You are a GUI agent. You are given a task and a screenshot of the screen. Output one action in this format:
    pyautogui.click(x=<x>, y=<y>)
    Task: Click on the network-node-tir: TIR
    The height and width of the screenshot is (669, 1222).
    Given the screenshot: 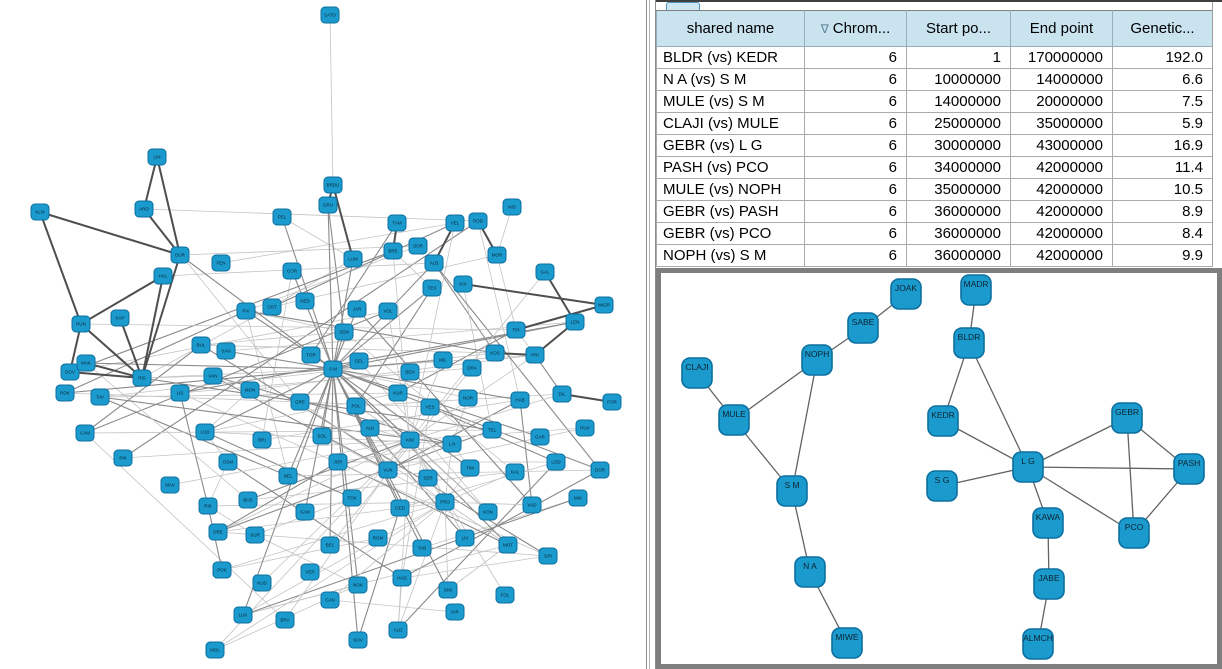 What is the action you would take?
    pyautogui.click(x=516, y=330)
    